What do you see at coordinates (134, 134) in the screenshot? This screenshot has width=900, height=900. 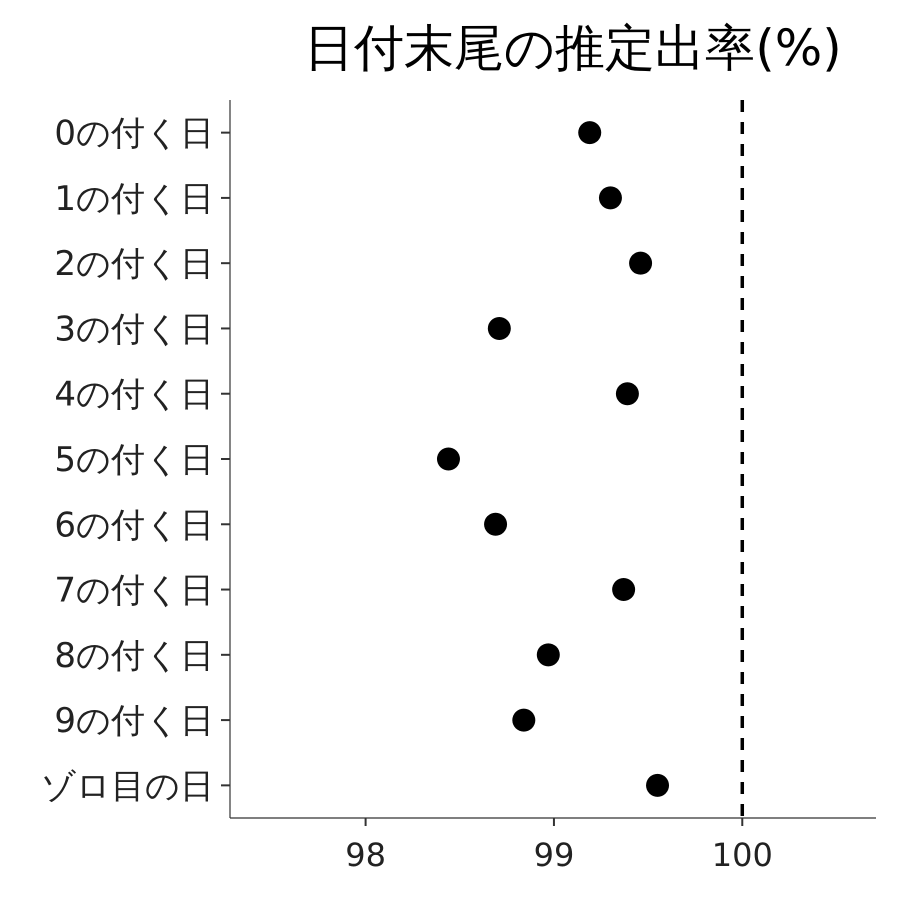 I see `y-tick-label: 0の付く日` at bounding box center [134, 134].